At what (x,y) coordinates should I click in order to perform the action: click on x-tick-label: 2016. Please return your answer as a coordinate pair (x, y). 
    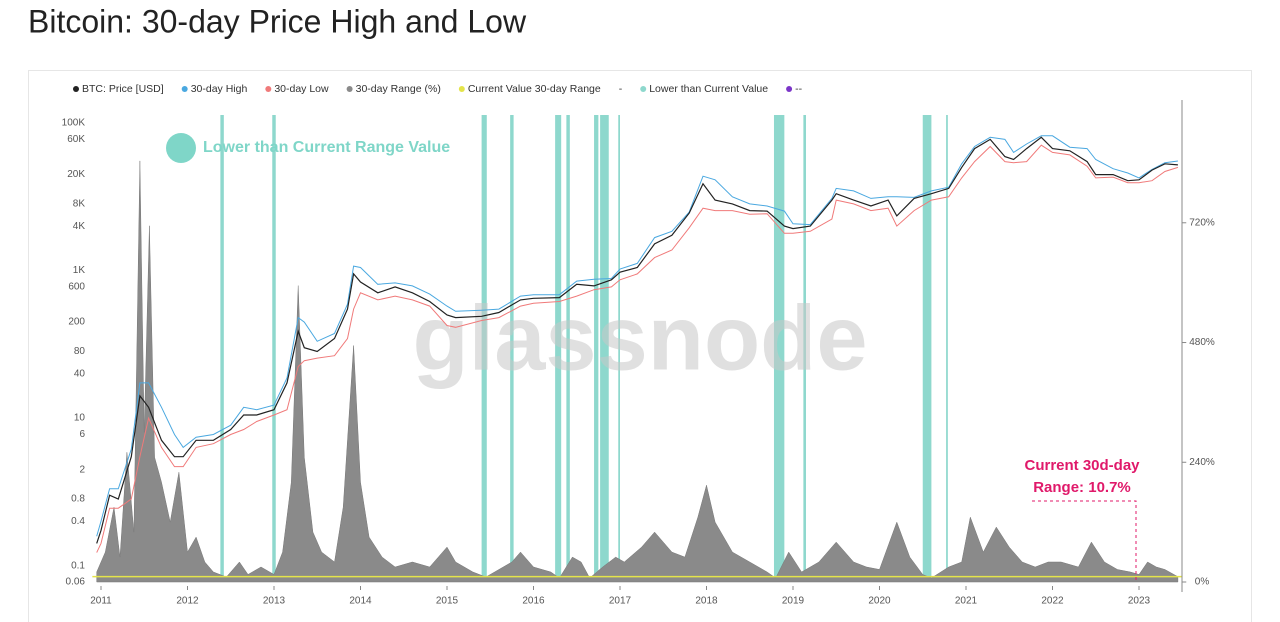
    Looking at the image, I should click on (533, 601).